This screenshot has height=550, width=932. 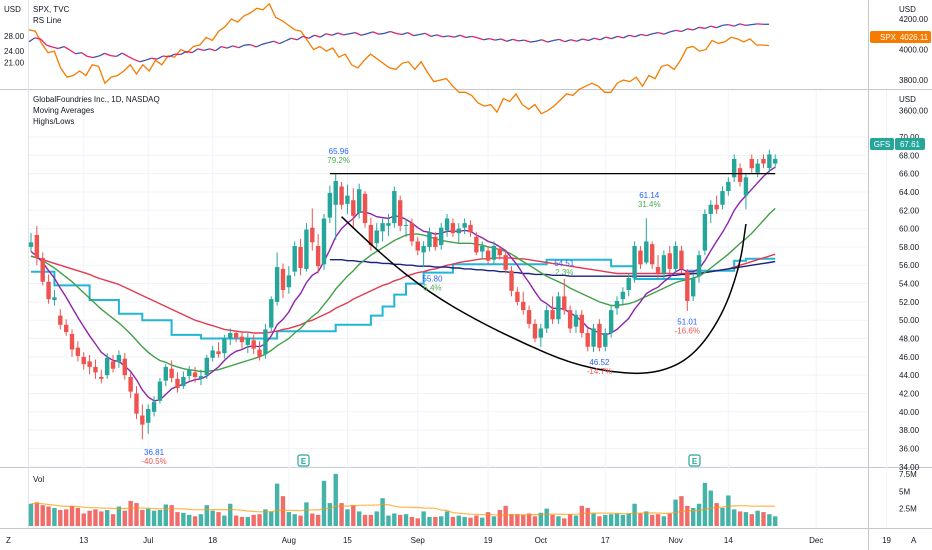 What do you see at coordinates (909, 284) in the screenshot?
I see `price-tick-label: 54.00` at bounding box center [909, 284].